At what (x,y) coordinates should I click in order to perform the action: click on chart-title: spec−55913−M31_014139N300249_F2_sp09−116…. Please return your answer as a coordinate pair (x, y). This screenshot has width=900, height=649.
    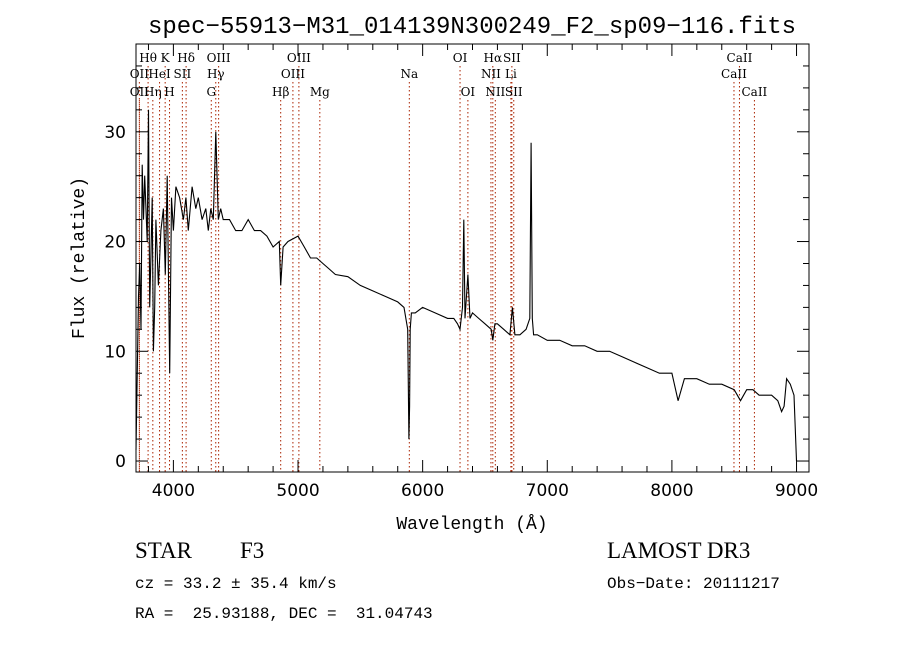
    Looking at the image, I should click on (472, 27).